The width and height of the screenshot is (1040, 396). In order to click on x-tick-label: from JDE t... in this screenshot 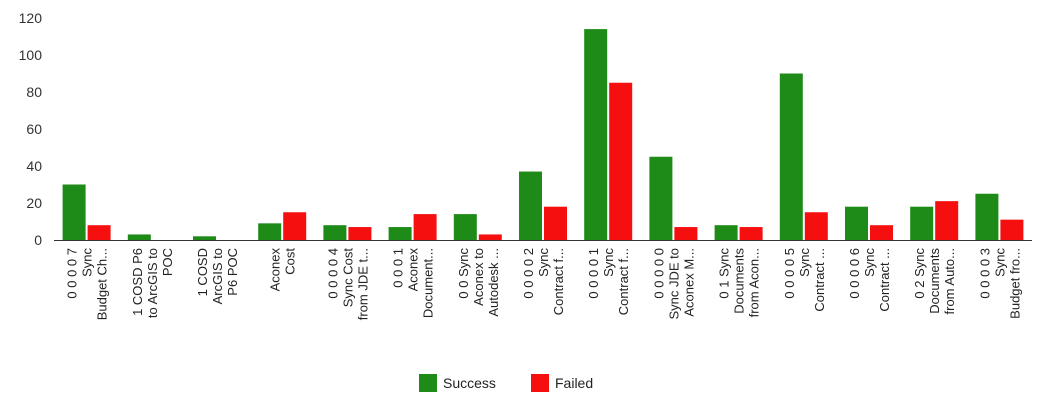, I will do `click(362, 284)`.